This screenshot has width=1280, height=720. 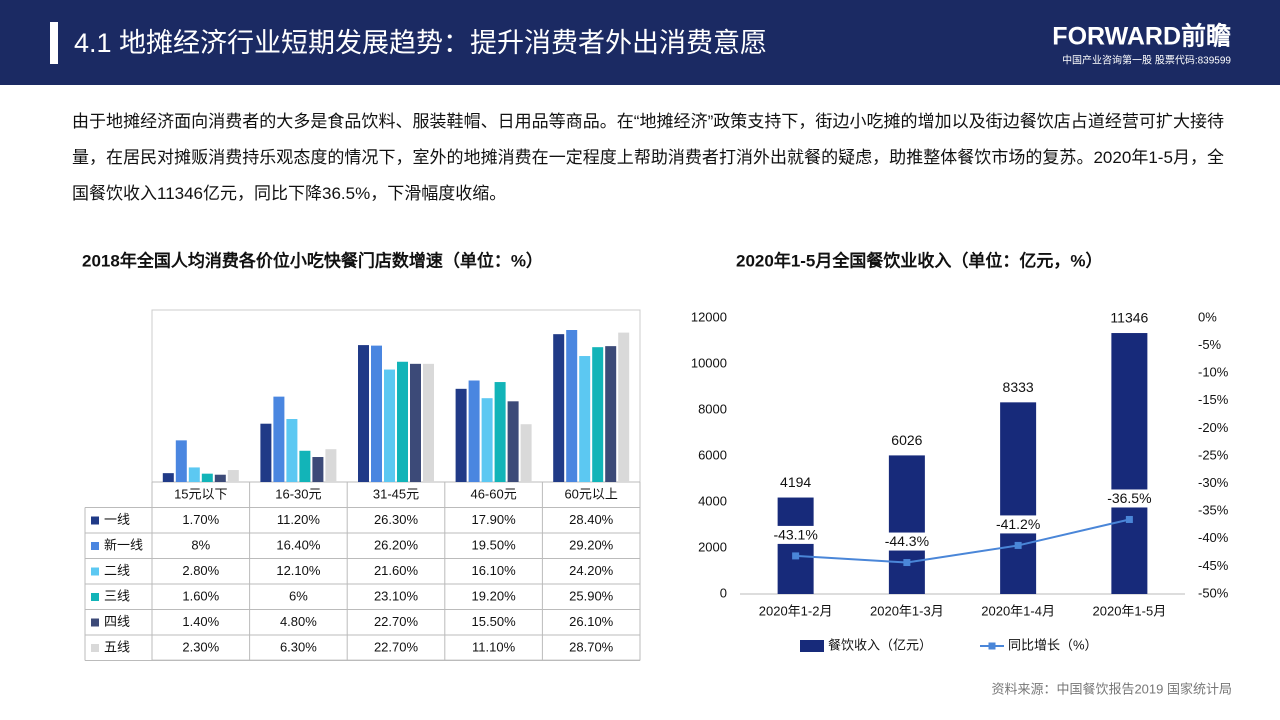 I want to click on data-label: 4194, so click(x=795, y=482).